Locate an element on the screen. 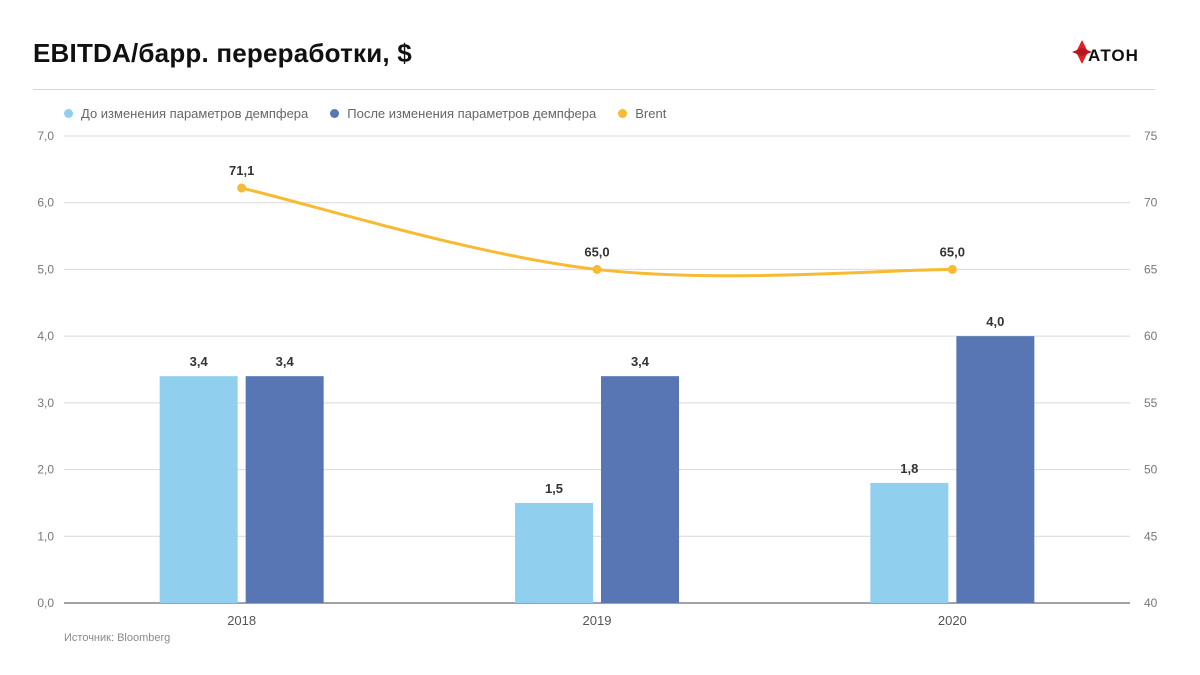 The image size is (1200, 675). legend-item-brent: Brent is located at coordinates (642, 113).